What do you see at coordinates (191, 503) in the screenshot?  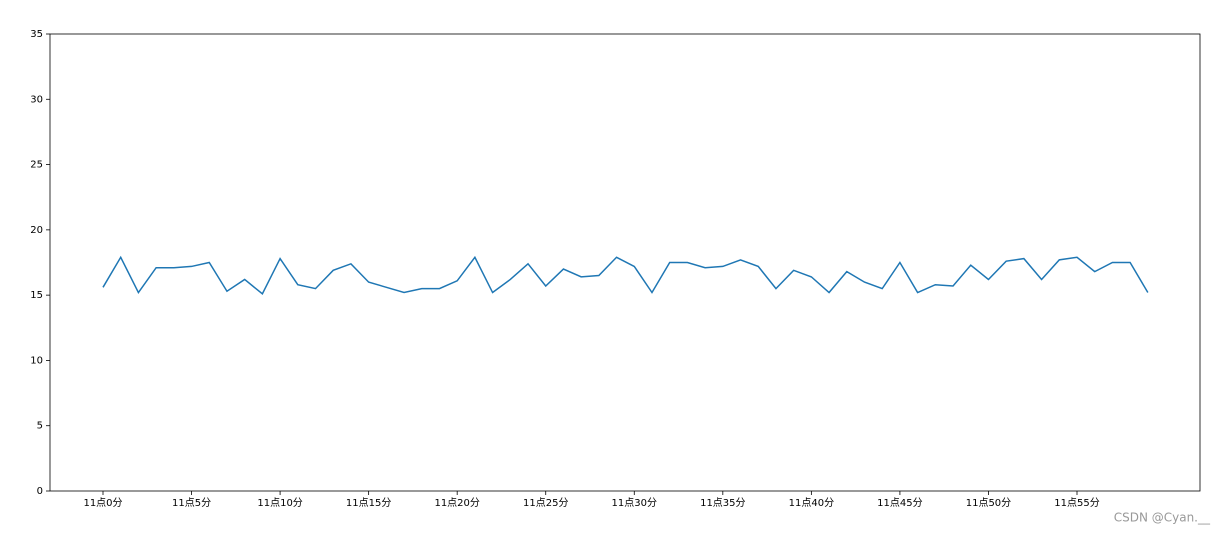 I see `x-tick-label: 11点5分` at bounding box center [191, 503].